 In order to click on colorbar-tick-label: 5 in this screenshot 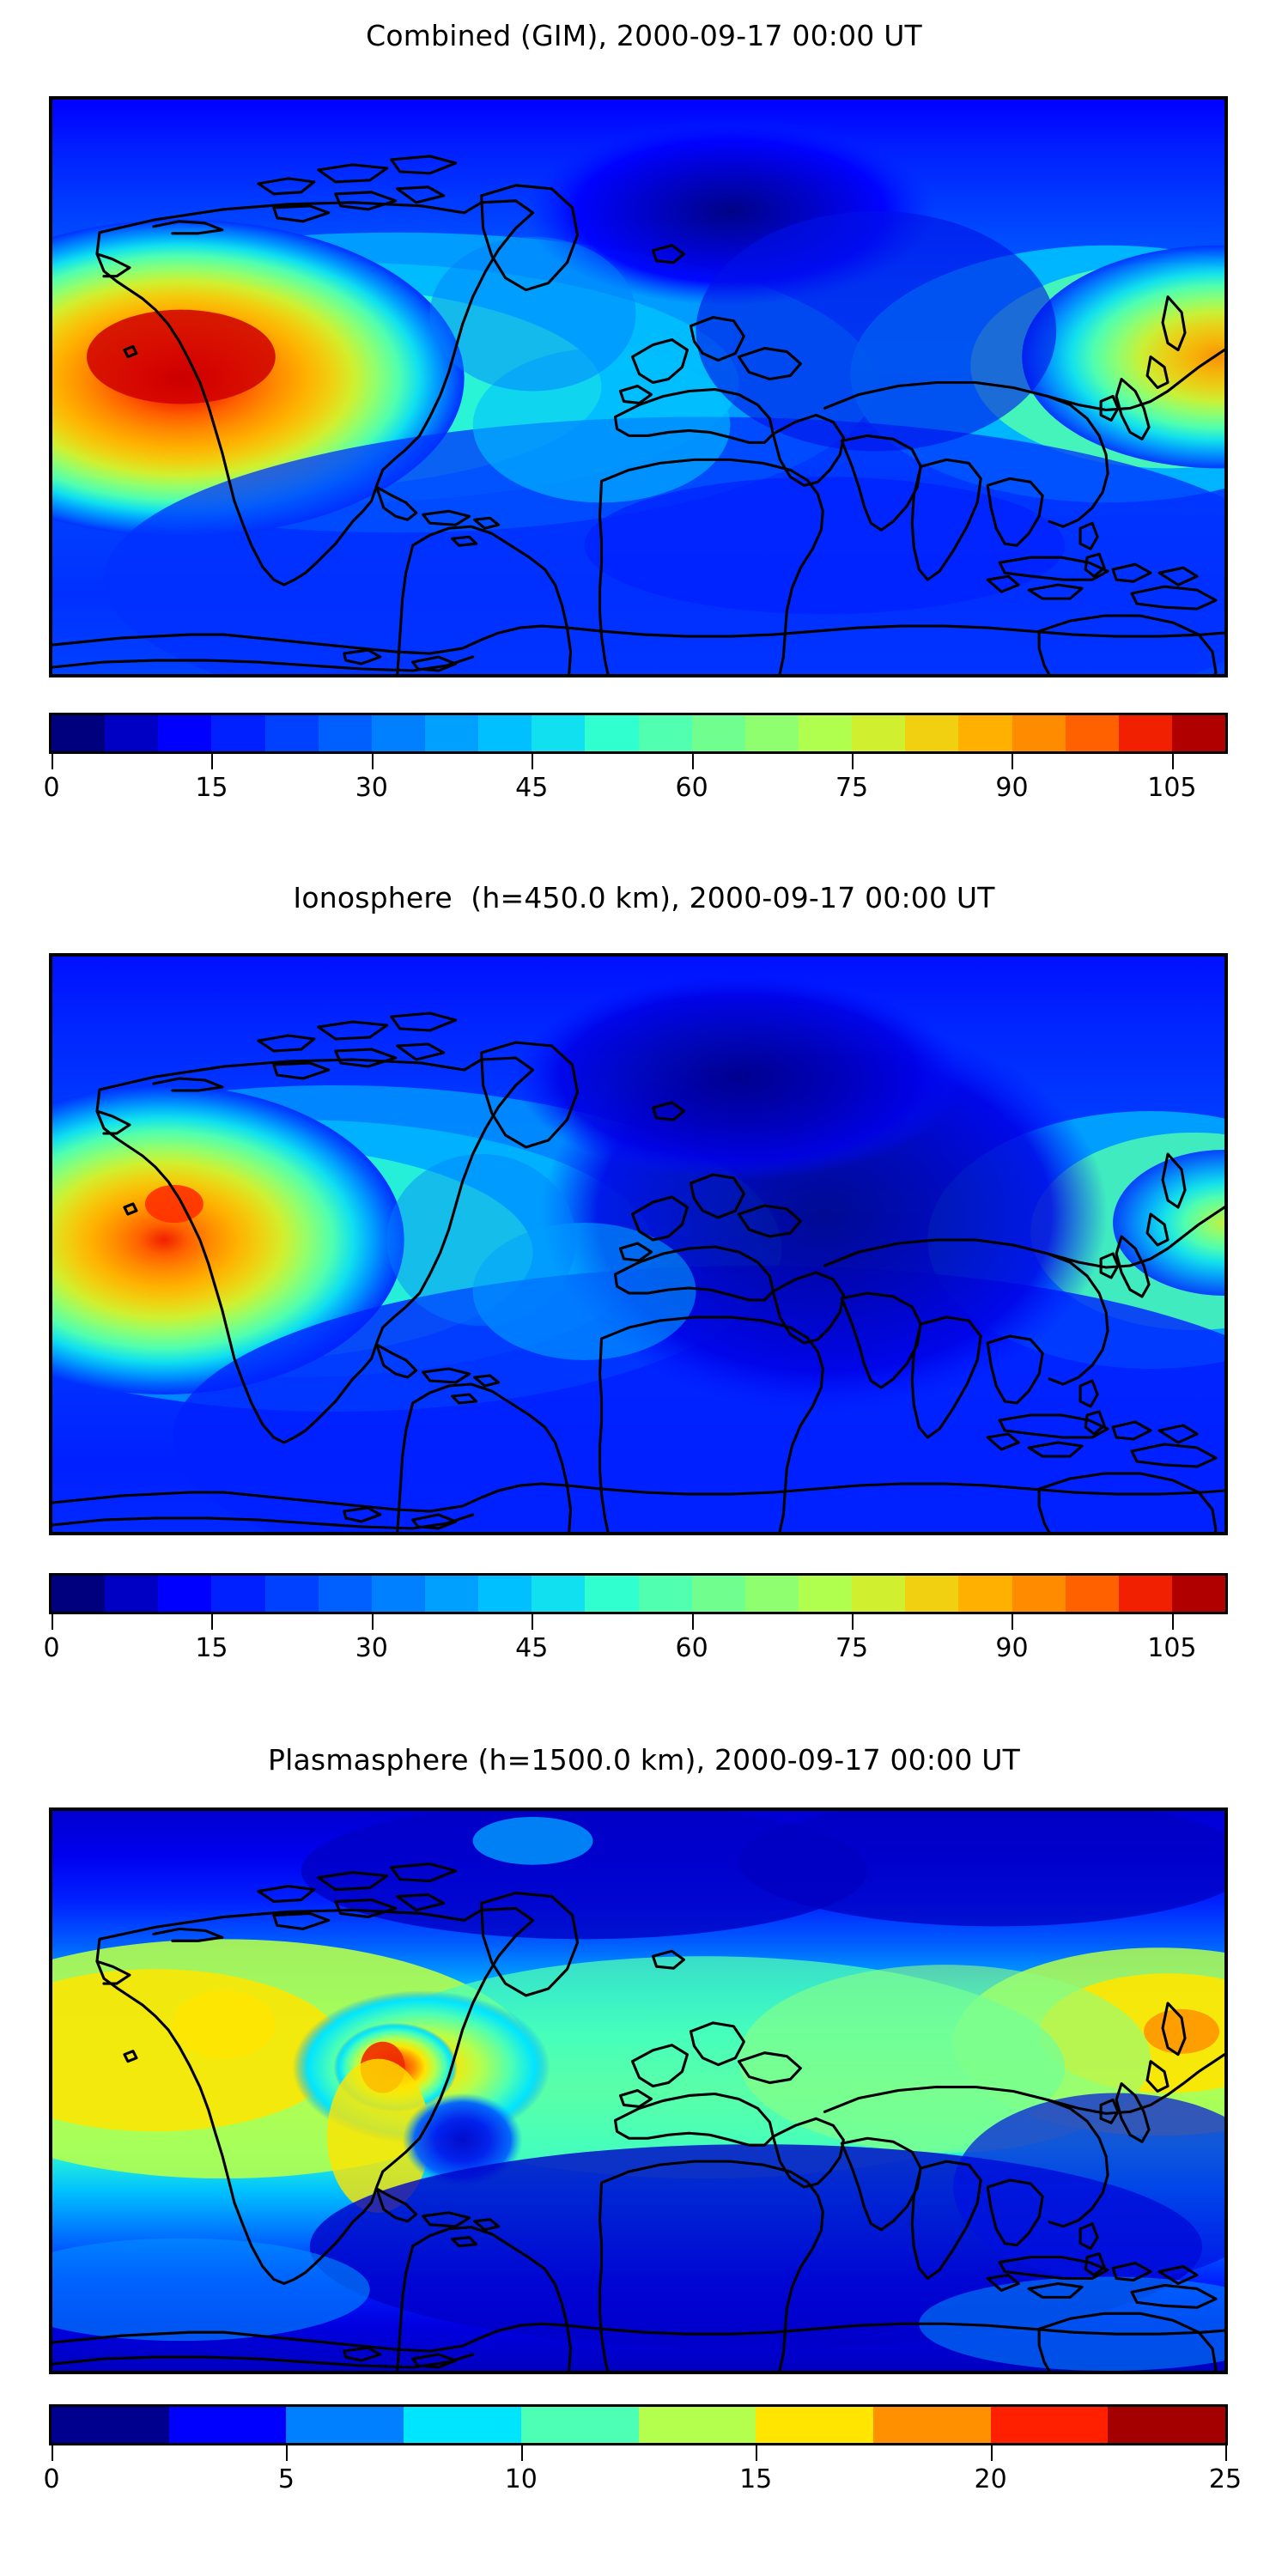, I will do `click(286, 2479)`.